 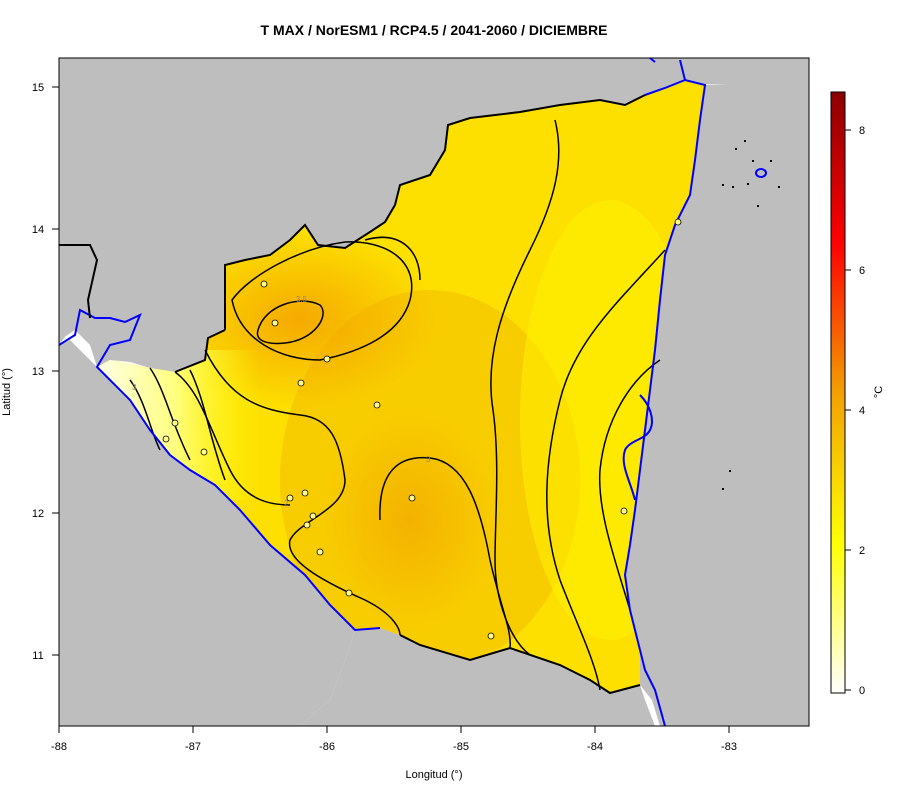 I want to click on y-tick: 11, so click(x=45, y=656).